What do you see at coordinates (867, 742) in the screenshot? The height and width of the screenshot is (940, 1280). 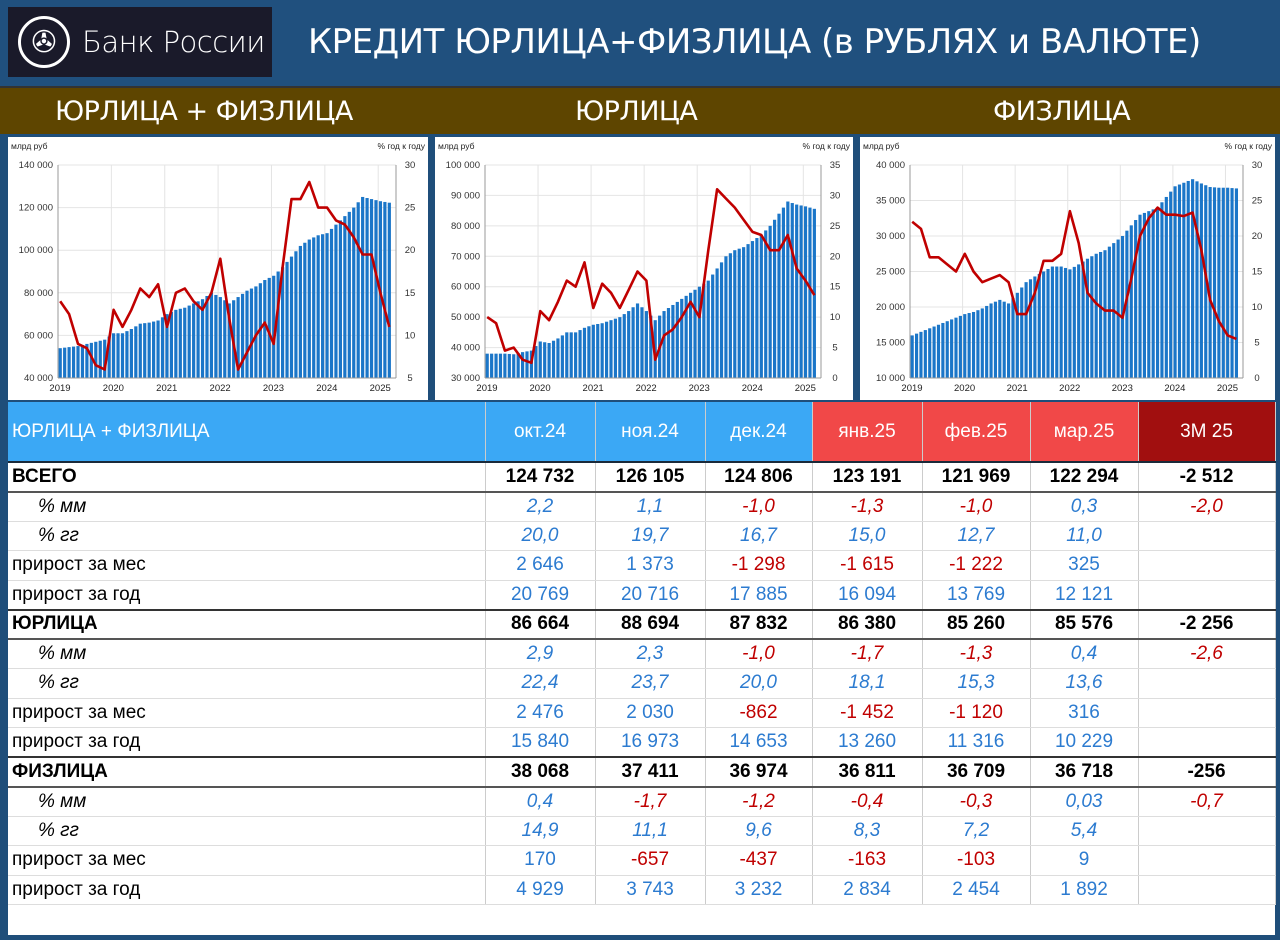 I see `table-cell: 13 260` at bounding box center [867, 742].